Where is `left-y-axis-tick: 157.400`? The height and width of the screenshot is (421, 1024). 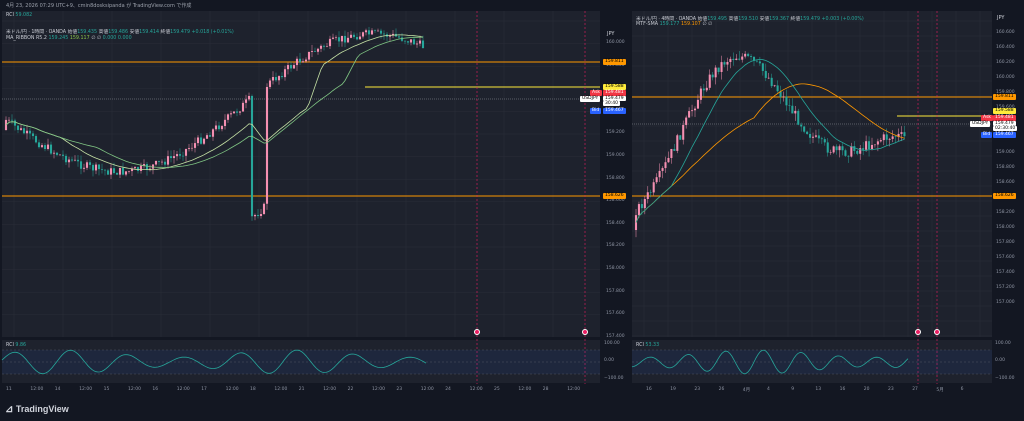 left-y-axis-tick: 157.400 is located at coordinates (615, 336).